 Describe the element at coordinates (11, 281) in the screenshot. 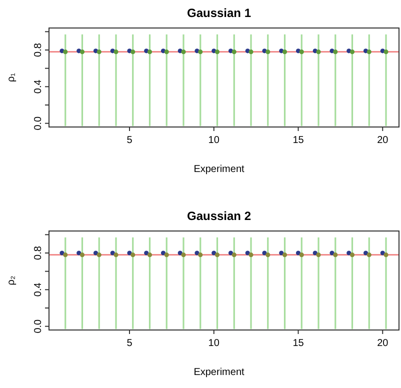

I see `y-axis-title: ρ₂` at that location.